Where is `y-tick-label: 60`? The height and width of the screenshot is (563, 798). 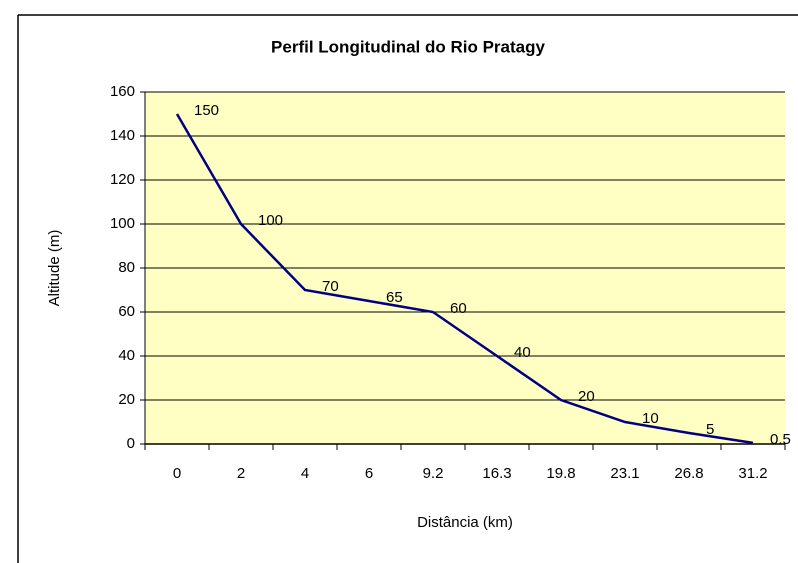 y-tick-label: 60 is located at coordinates (126, 311).